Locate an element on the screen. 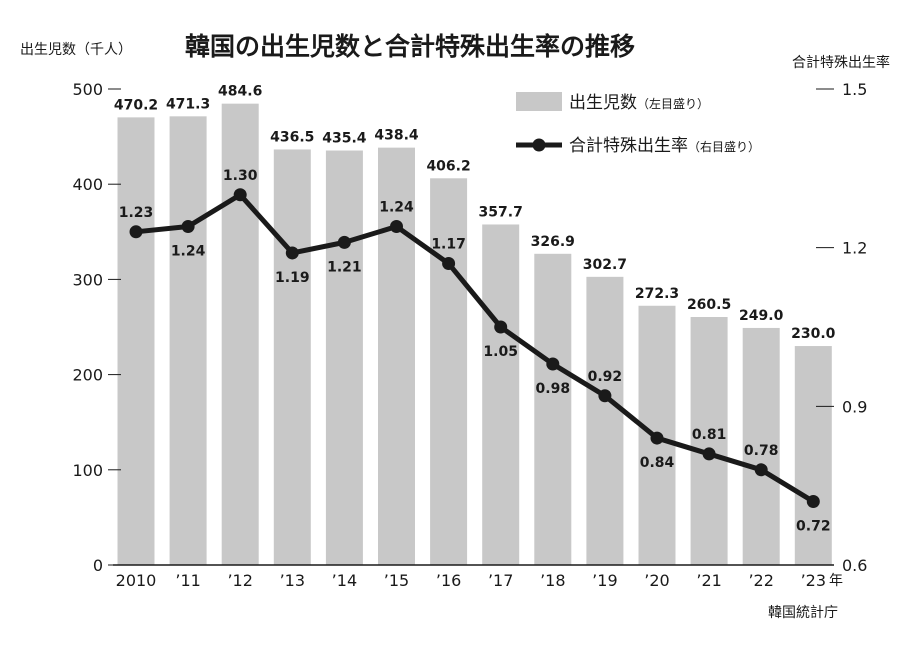 The height and width of the screenshot is (652, 904). left-tick-label-2: 200 is located at coordinates (87, 375).